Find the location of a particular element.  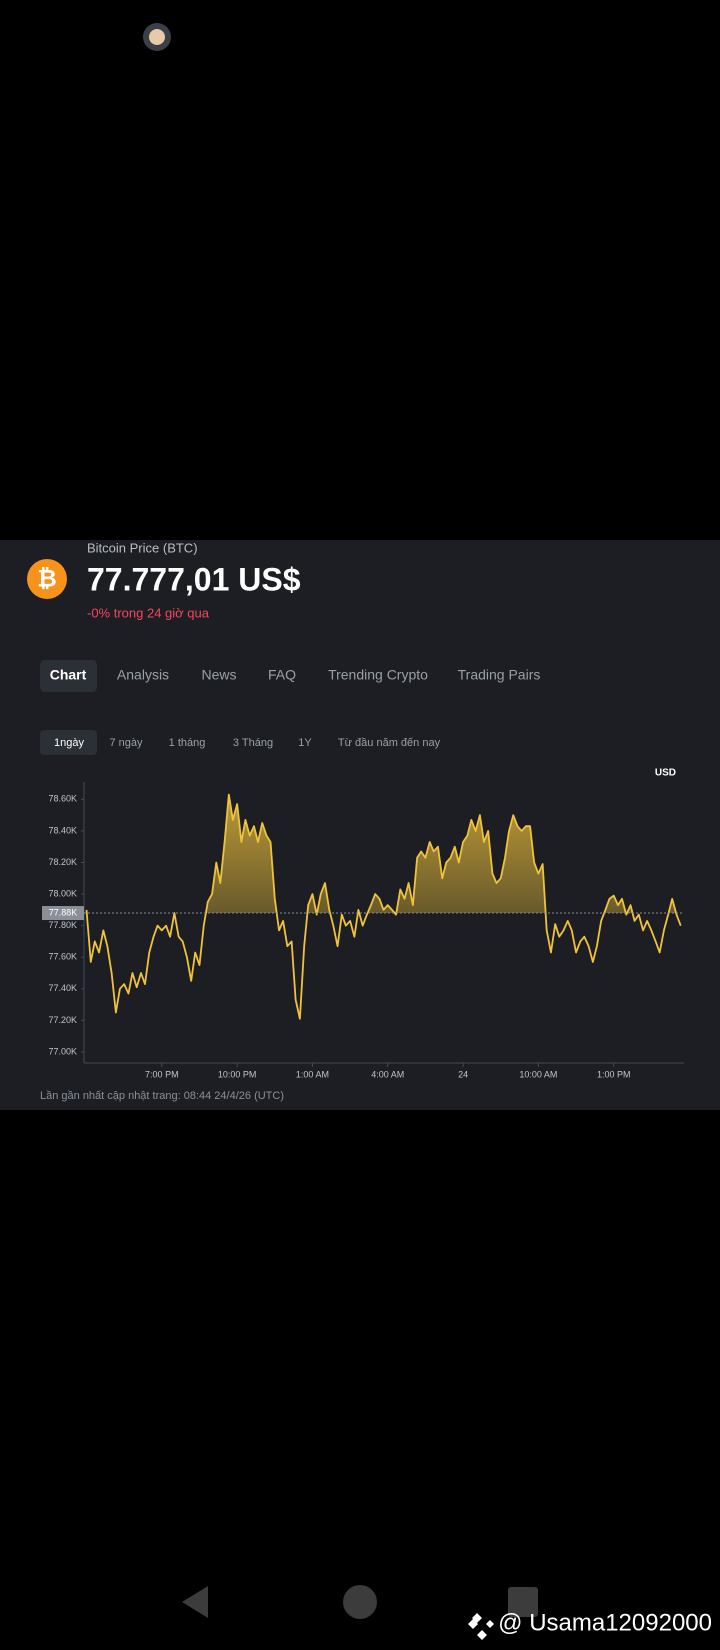

price-line is located at coordinates (383, 906).